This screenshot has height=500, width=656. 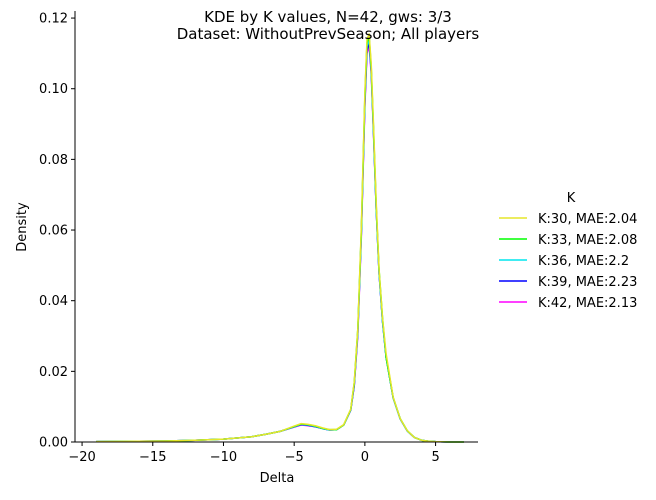 I want to click on legend-label: K:36, MAE:2.2, so click(x=583, y=261).